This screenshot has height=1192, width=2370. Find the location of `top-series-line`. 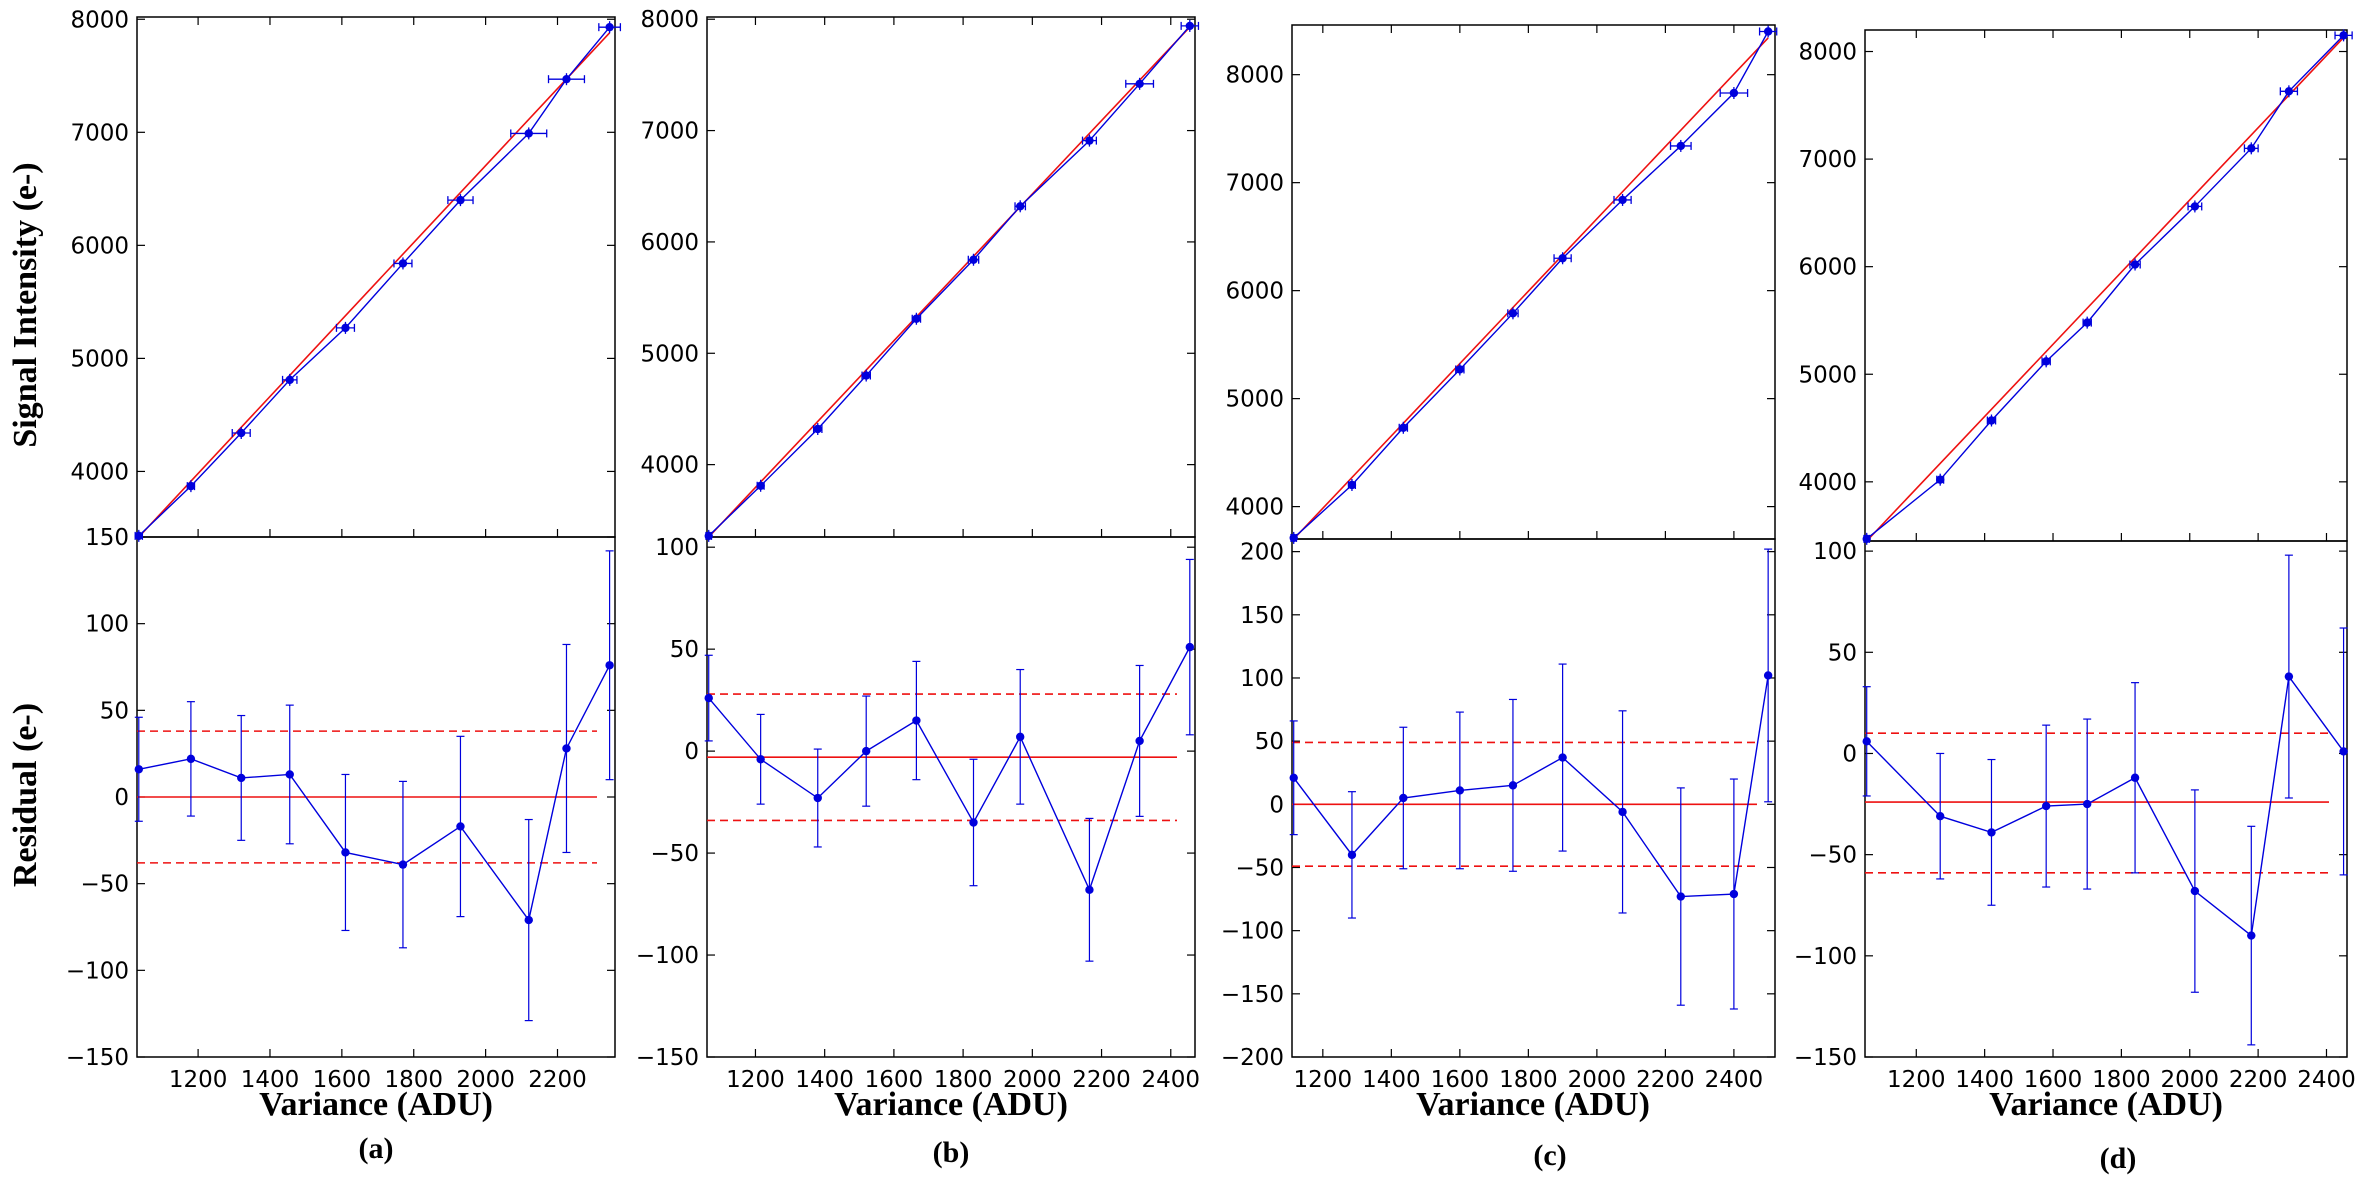

top-series-line is located at coordinates (1531, 285).